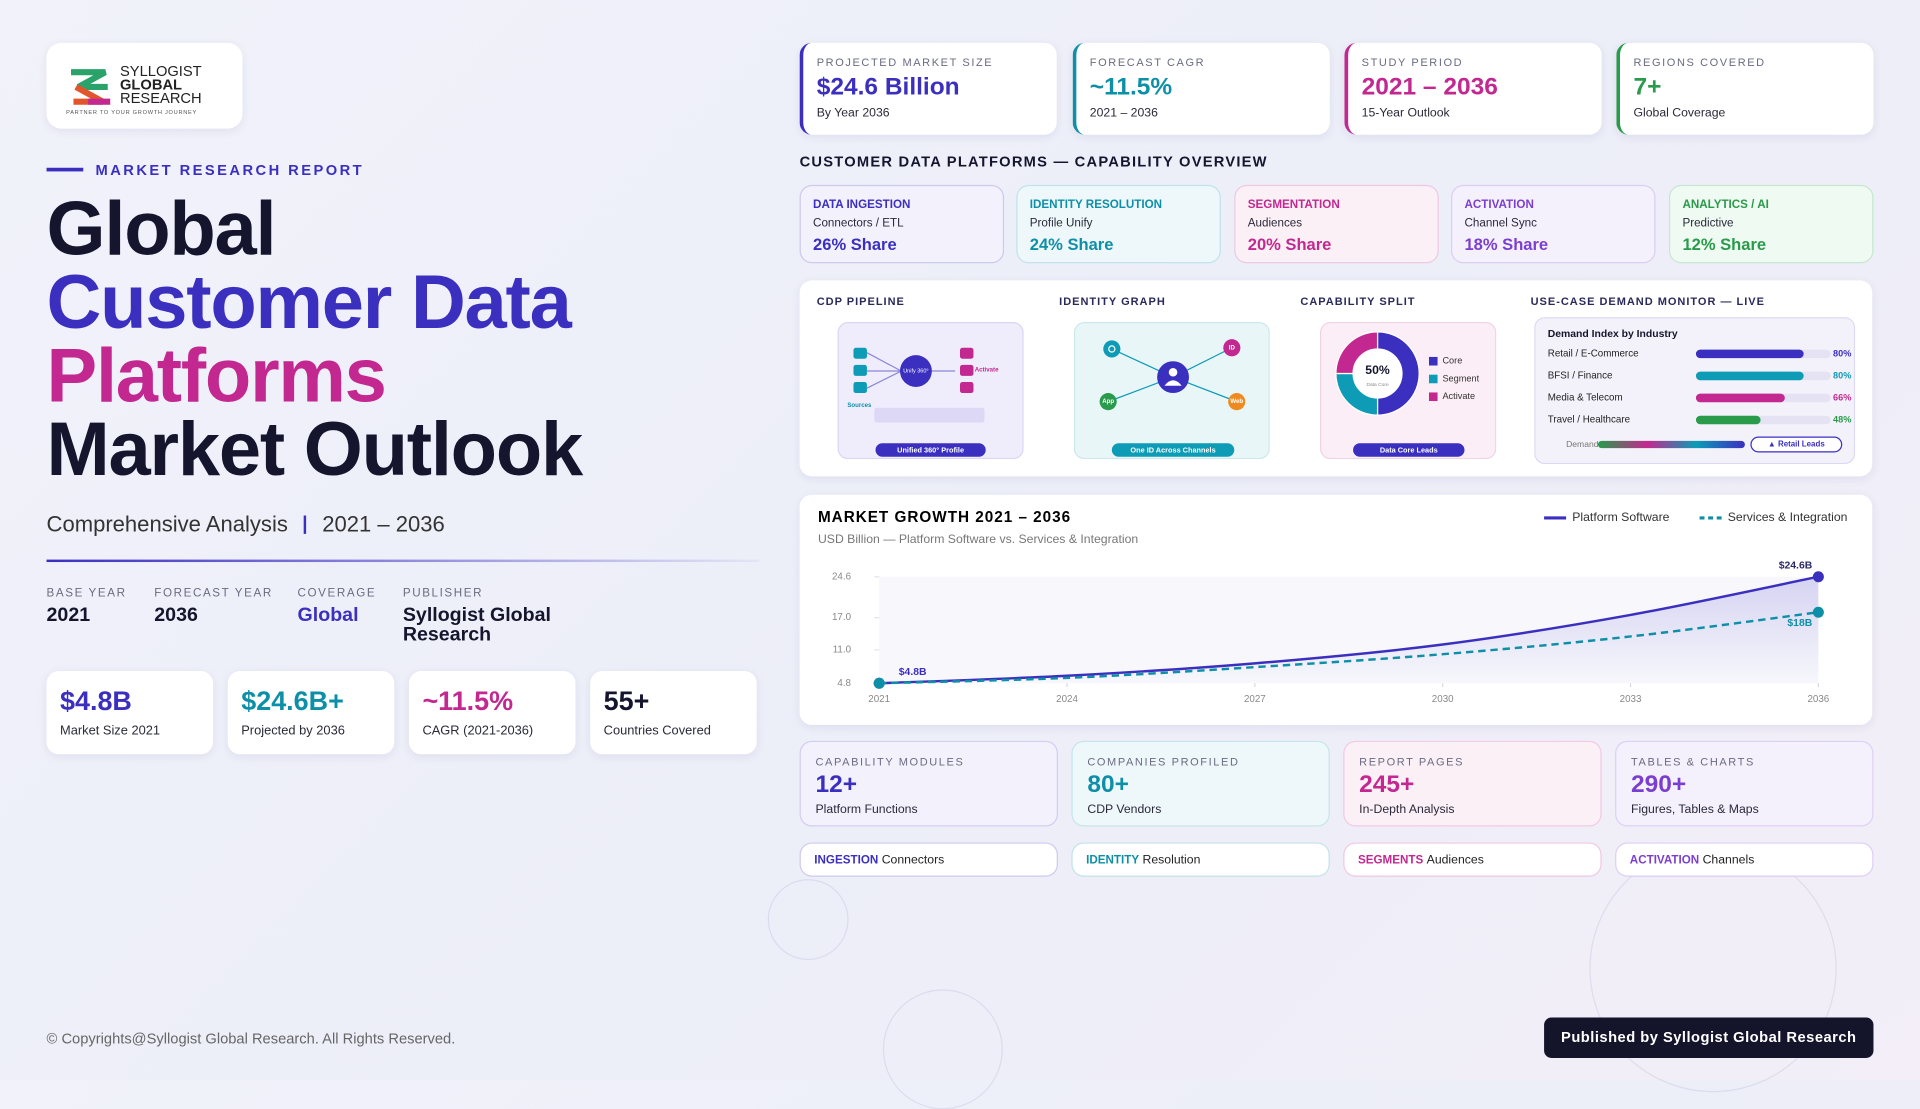  What do you see at coordinates (1585, 398) in the screenshot?
I see `category-label: Media & Telecom` at bounding box center [1585, 398].